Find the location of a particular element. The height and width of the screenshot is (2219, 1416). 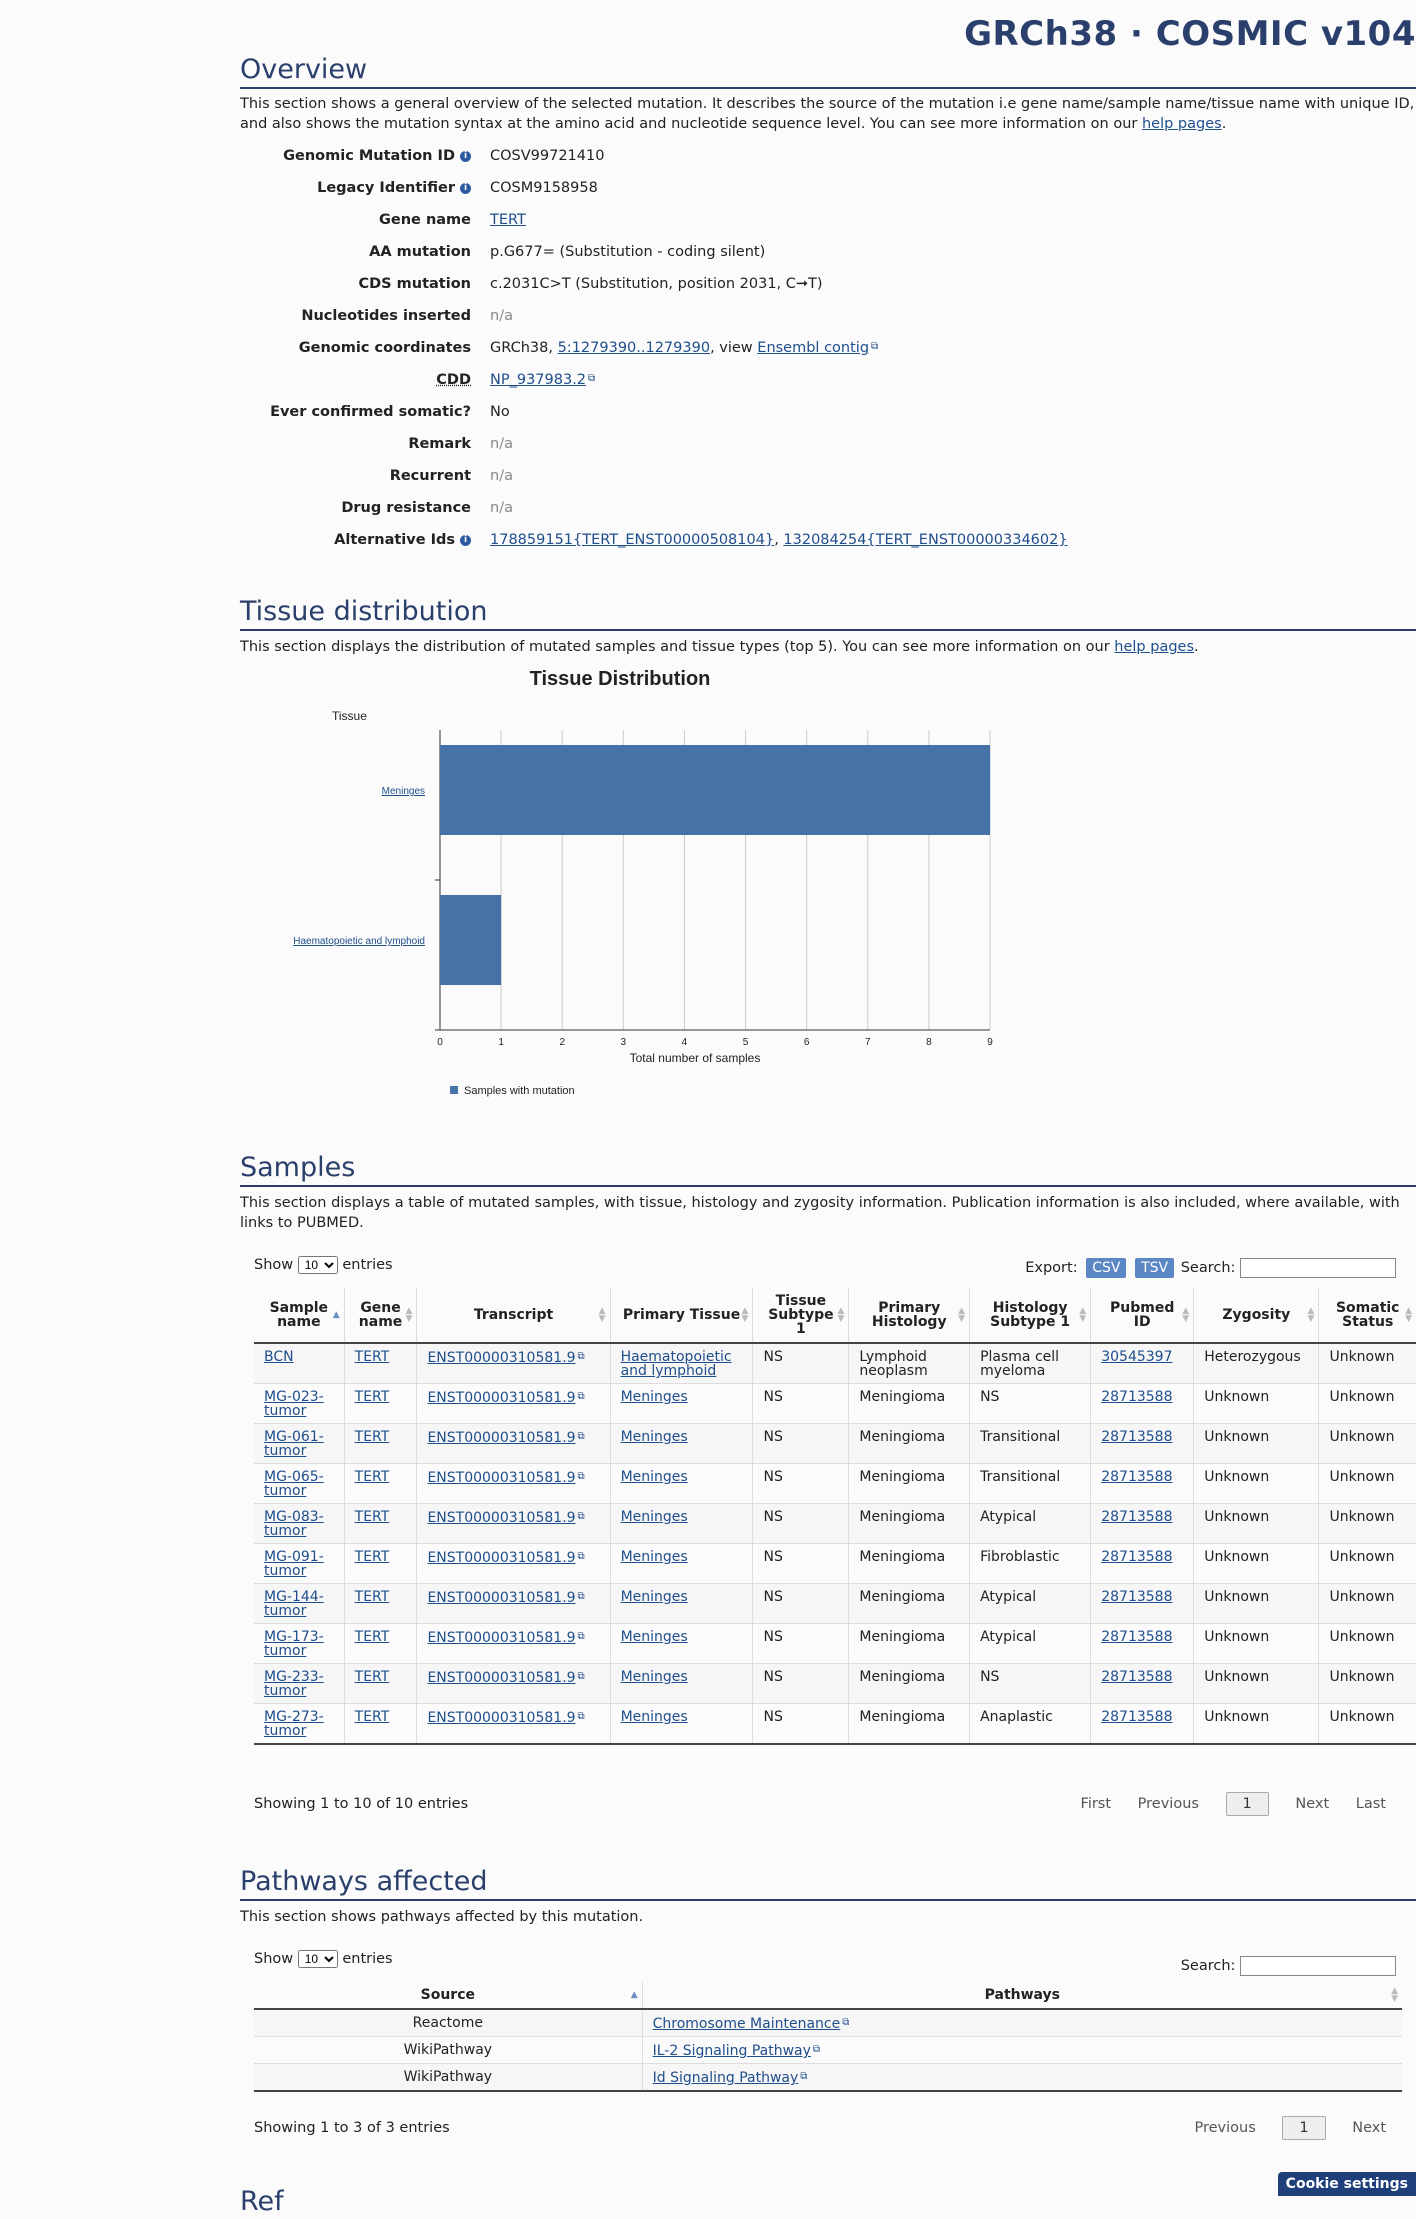

column-header-pubmed-id: Pubmed ID ▲ ▼ is located at coordinates (1142, 1316).